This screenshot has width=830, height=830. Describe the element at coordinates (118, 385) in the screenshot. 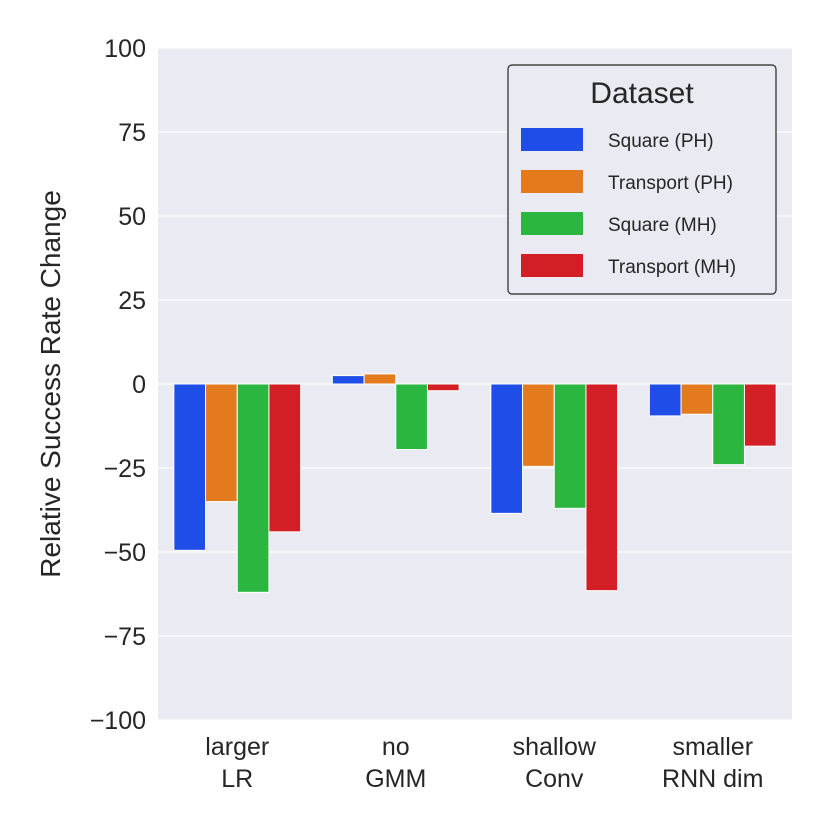

I see `y-tick-labels: 100 75 50 25 0 −25 −50 −75 −100` at that location.